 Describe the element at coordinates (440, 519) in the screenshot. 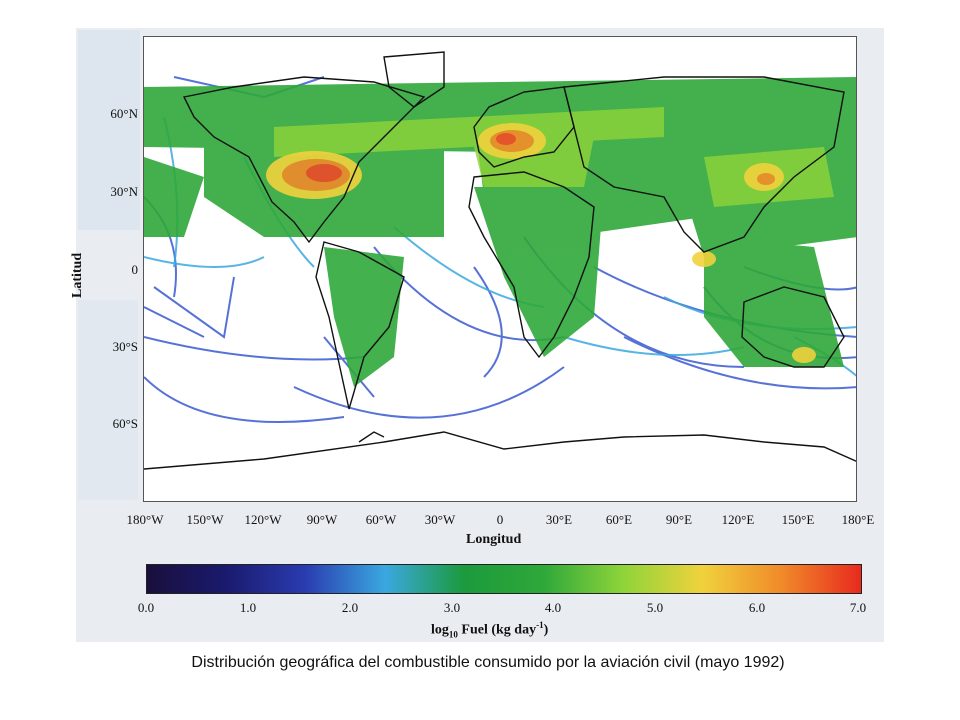

I see `x-tick: 30°W` at that location.